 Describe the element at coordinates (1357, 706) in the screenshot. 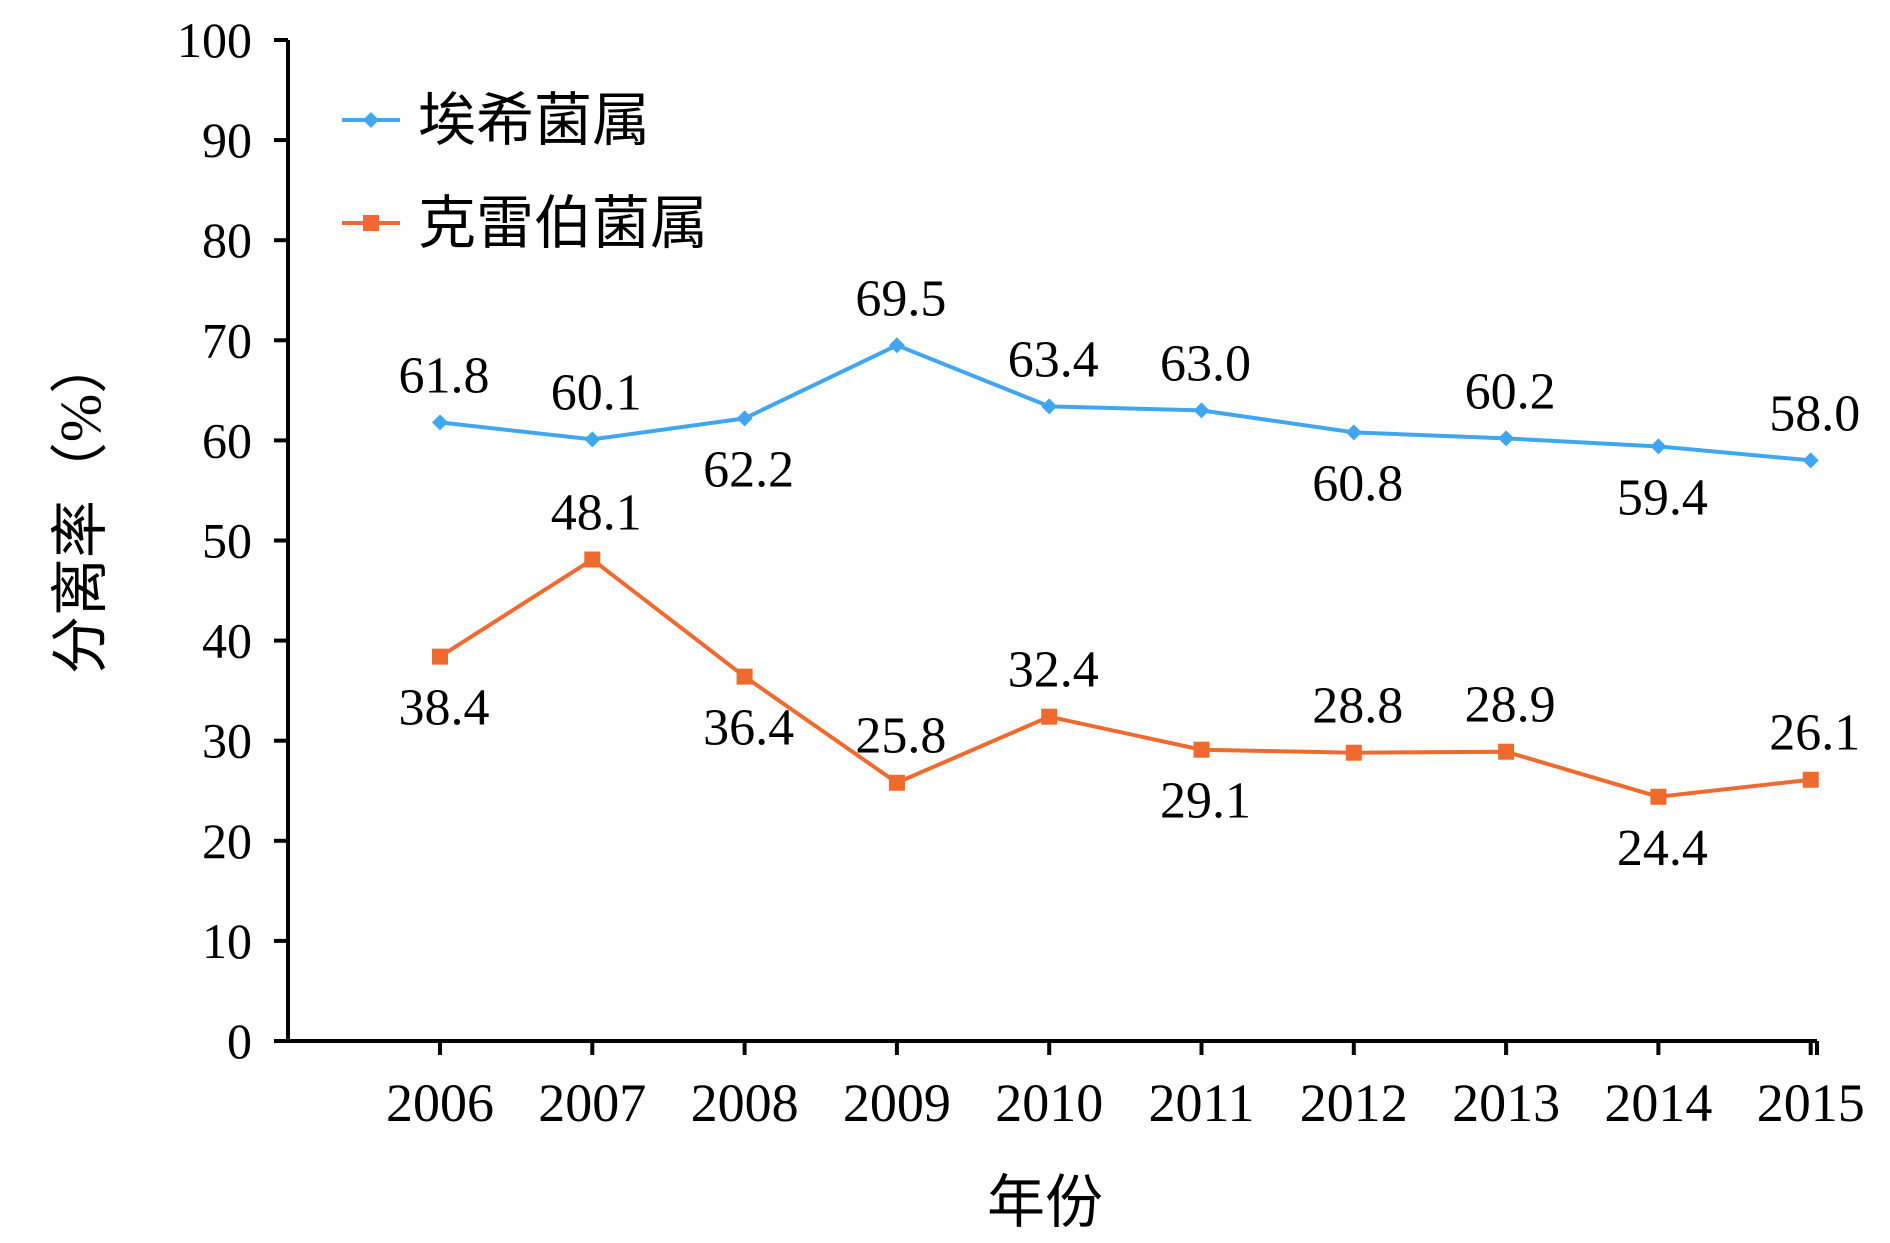

I see `data-label: 28.8` at that location.